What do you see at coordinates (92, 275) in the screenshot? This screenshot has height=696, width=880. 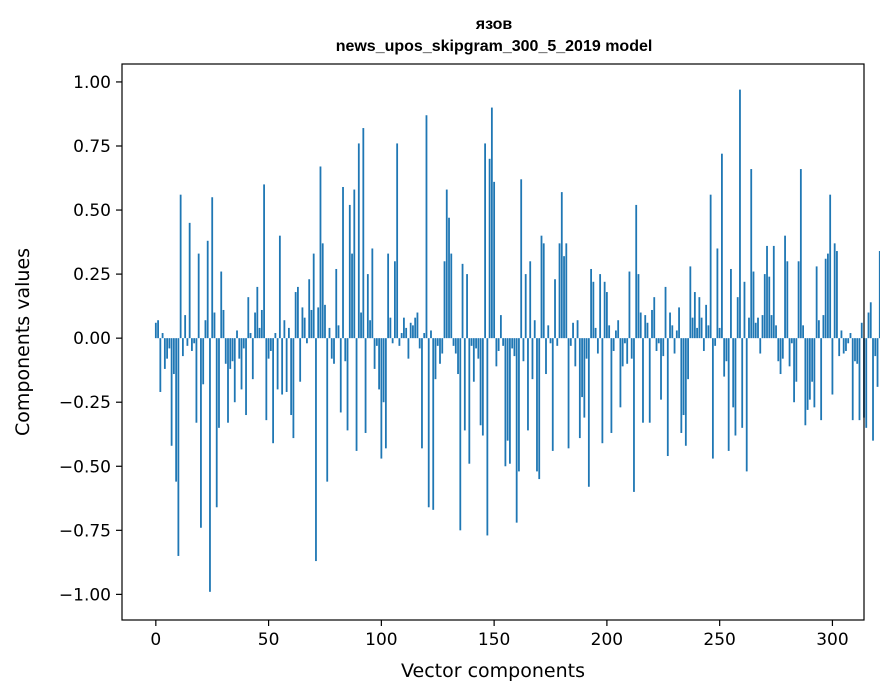 I see `y-tick-label: 0.25` at bounding box center [92, 275].